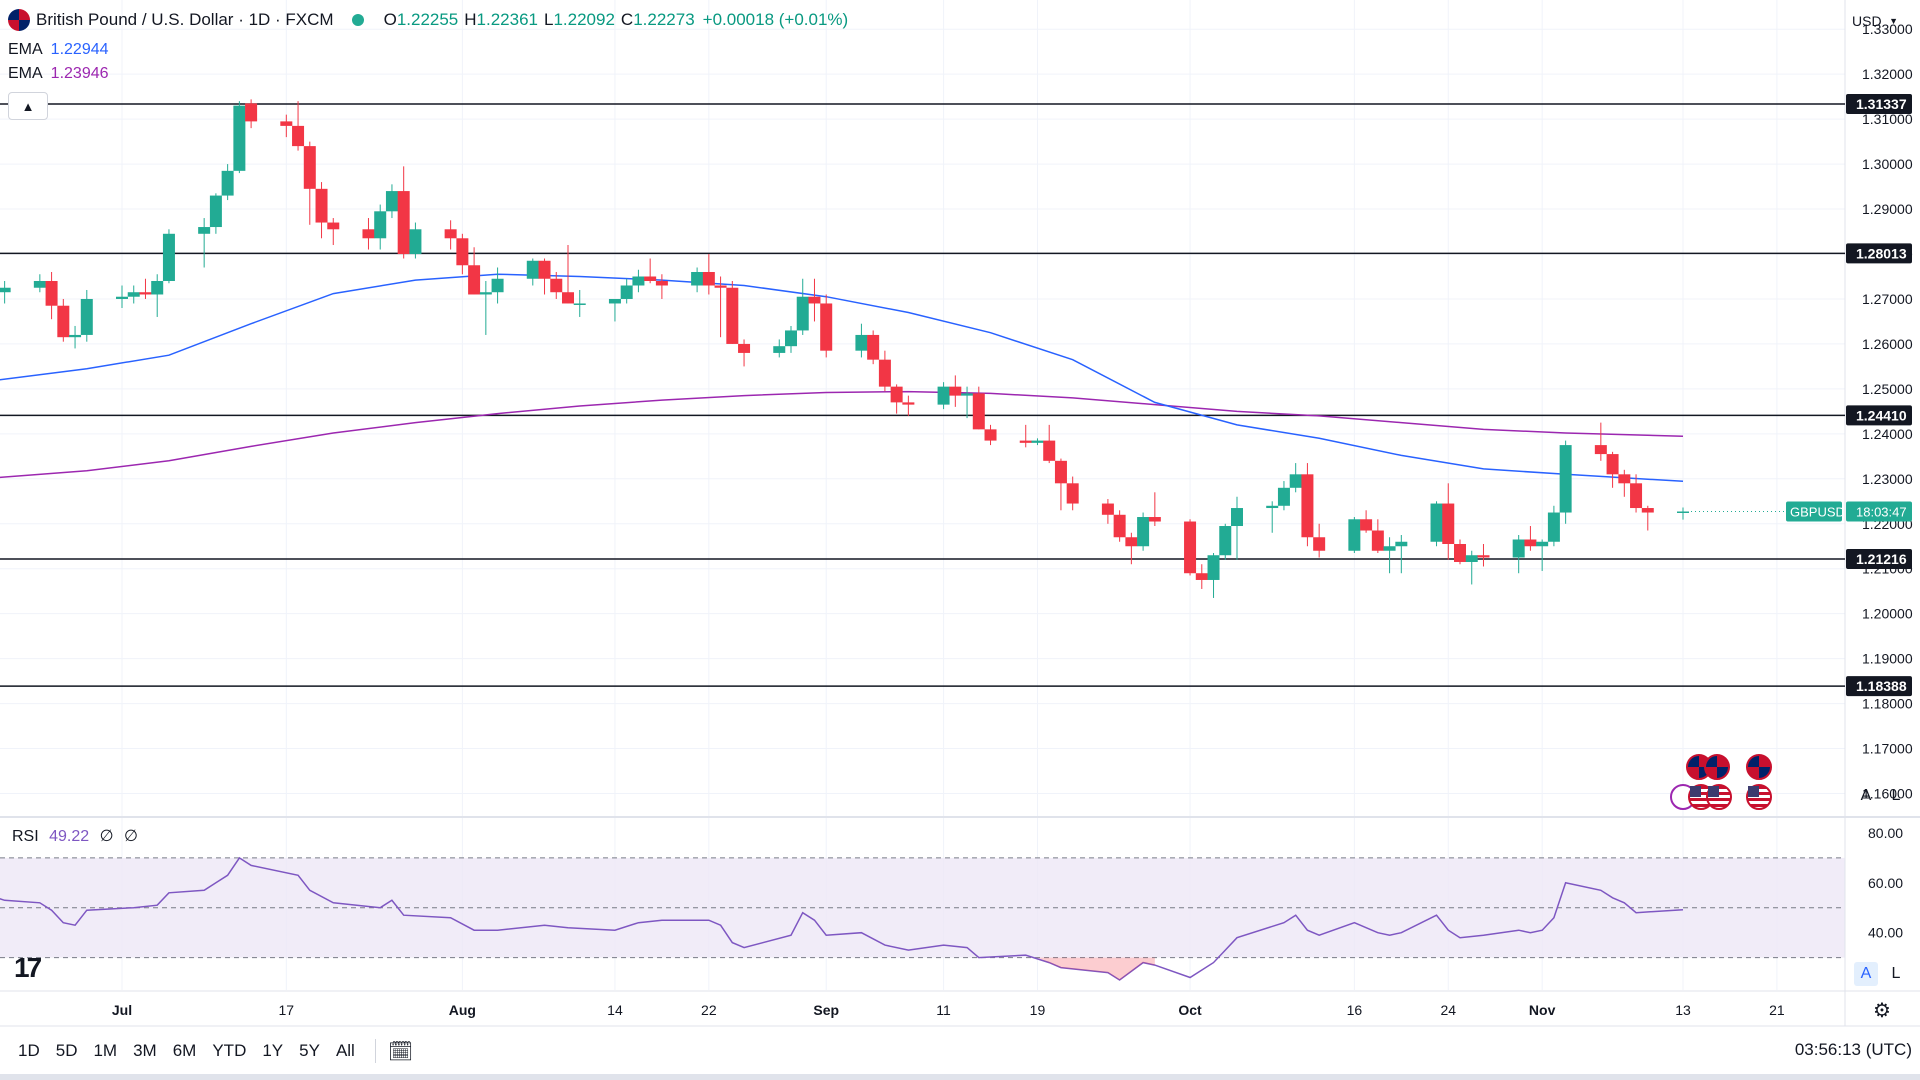 This screenshot has height=1080, width=1920. Describe the element at coordinates (1882, 1010) in the screenshot. I see `settings-gear-icon: ⚙` at that location.